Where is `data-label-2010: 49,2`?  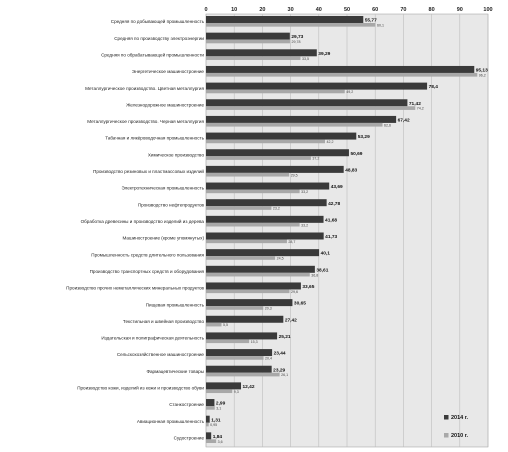 data-label-2010: 49,2 is located at coordinates (349, 92).